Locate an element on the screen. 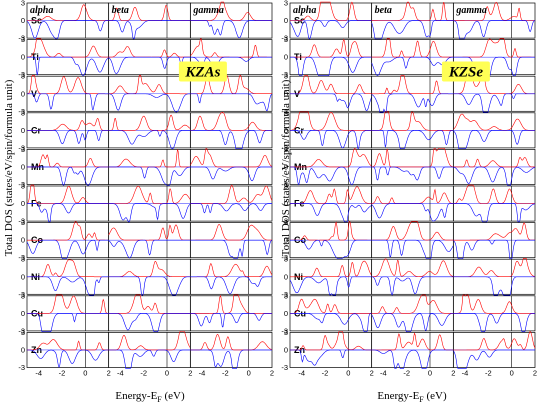 Image resolution: width=550 pixels, height=404 pixels. x-axis-title-right: Energy-EF (eV) is located at coordinates (412, 397).